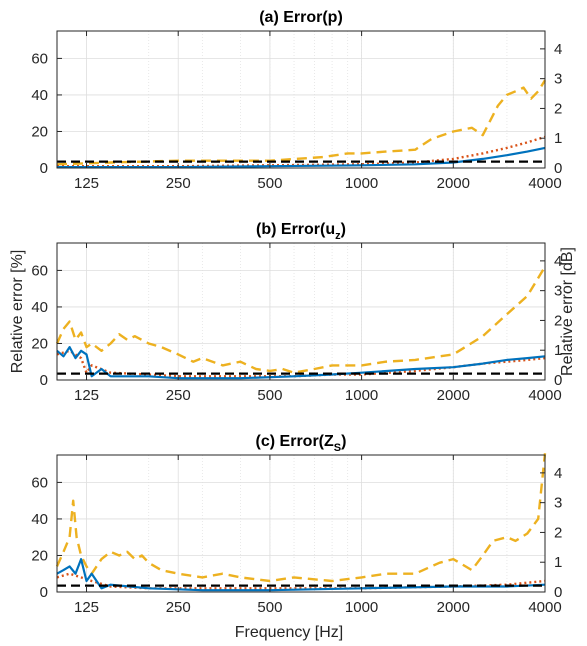  I want to click on chart-title: (a) Error(p), so click(301, 17).